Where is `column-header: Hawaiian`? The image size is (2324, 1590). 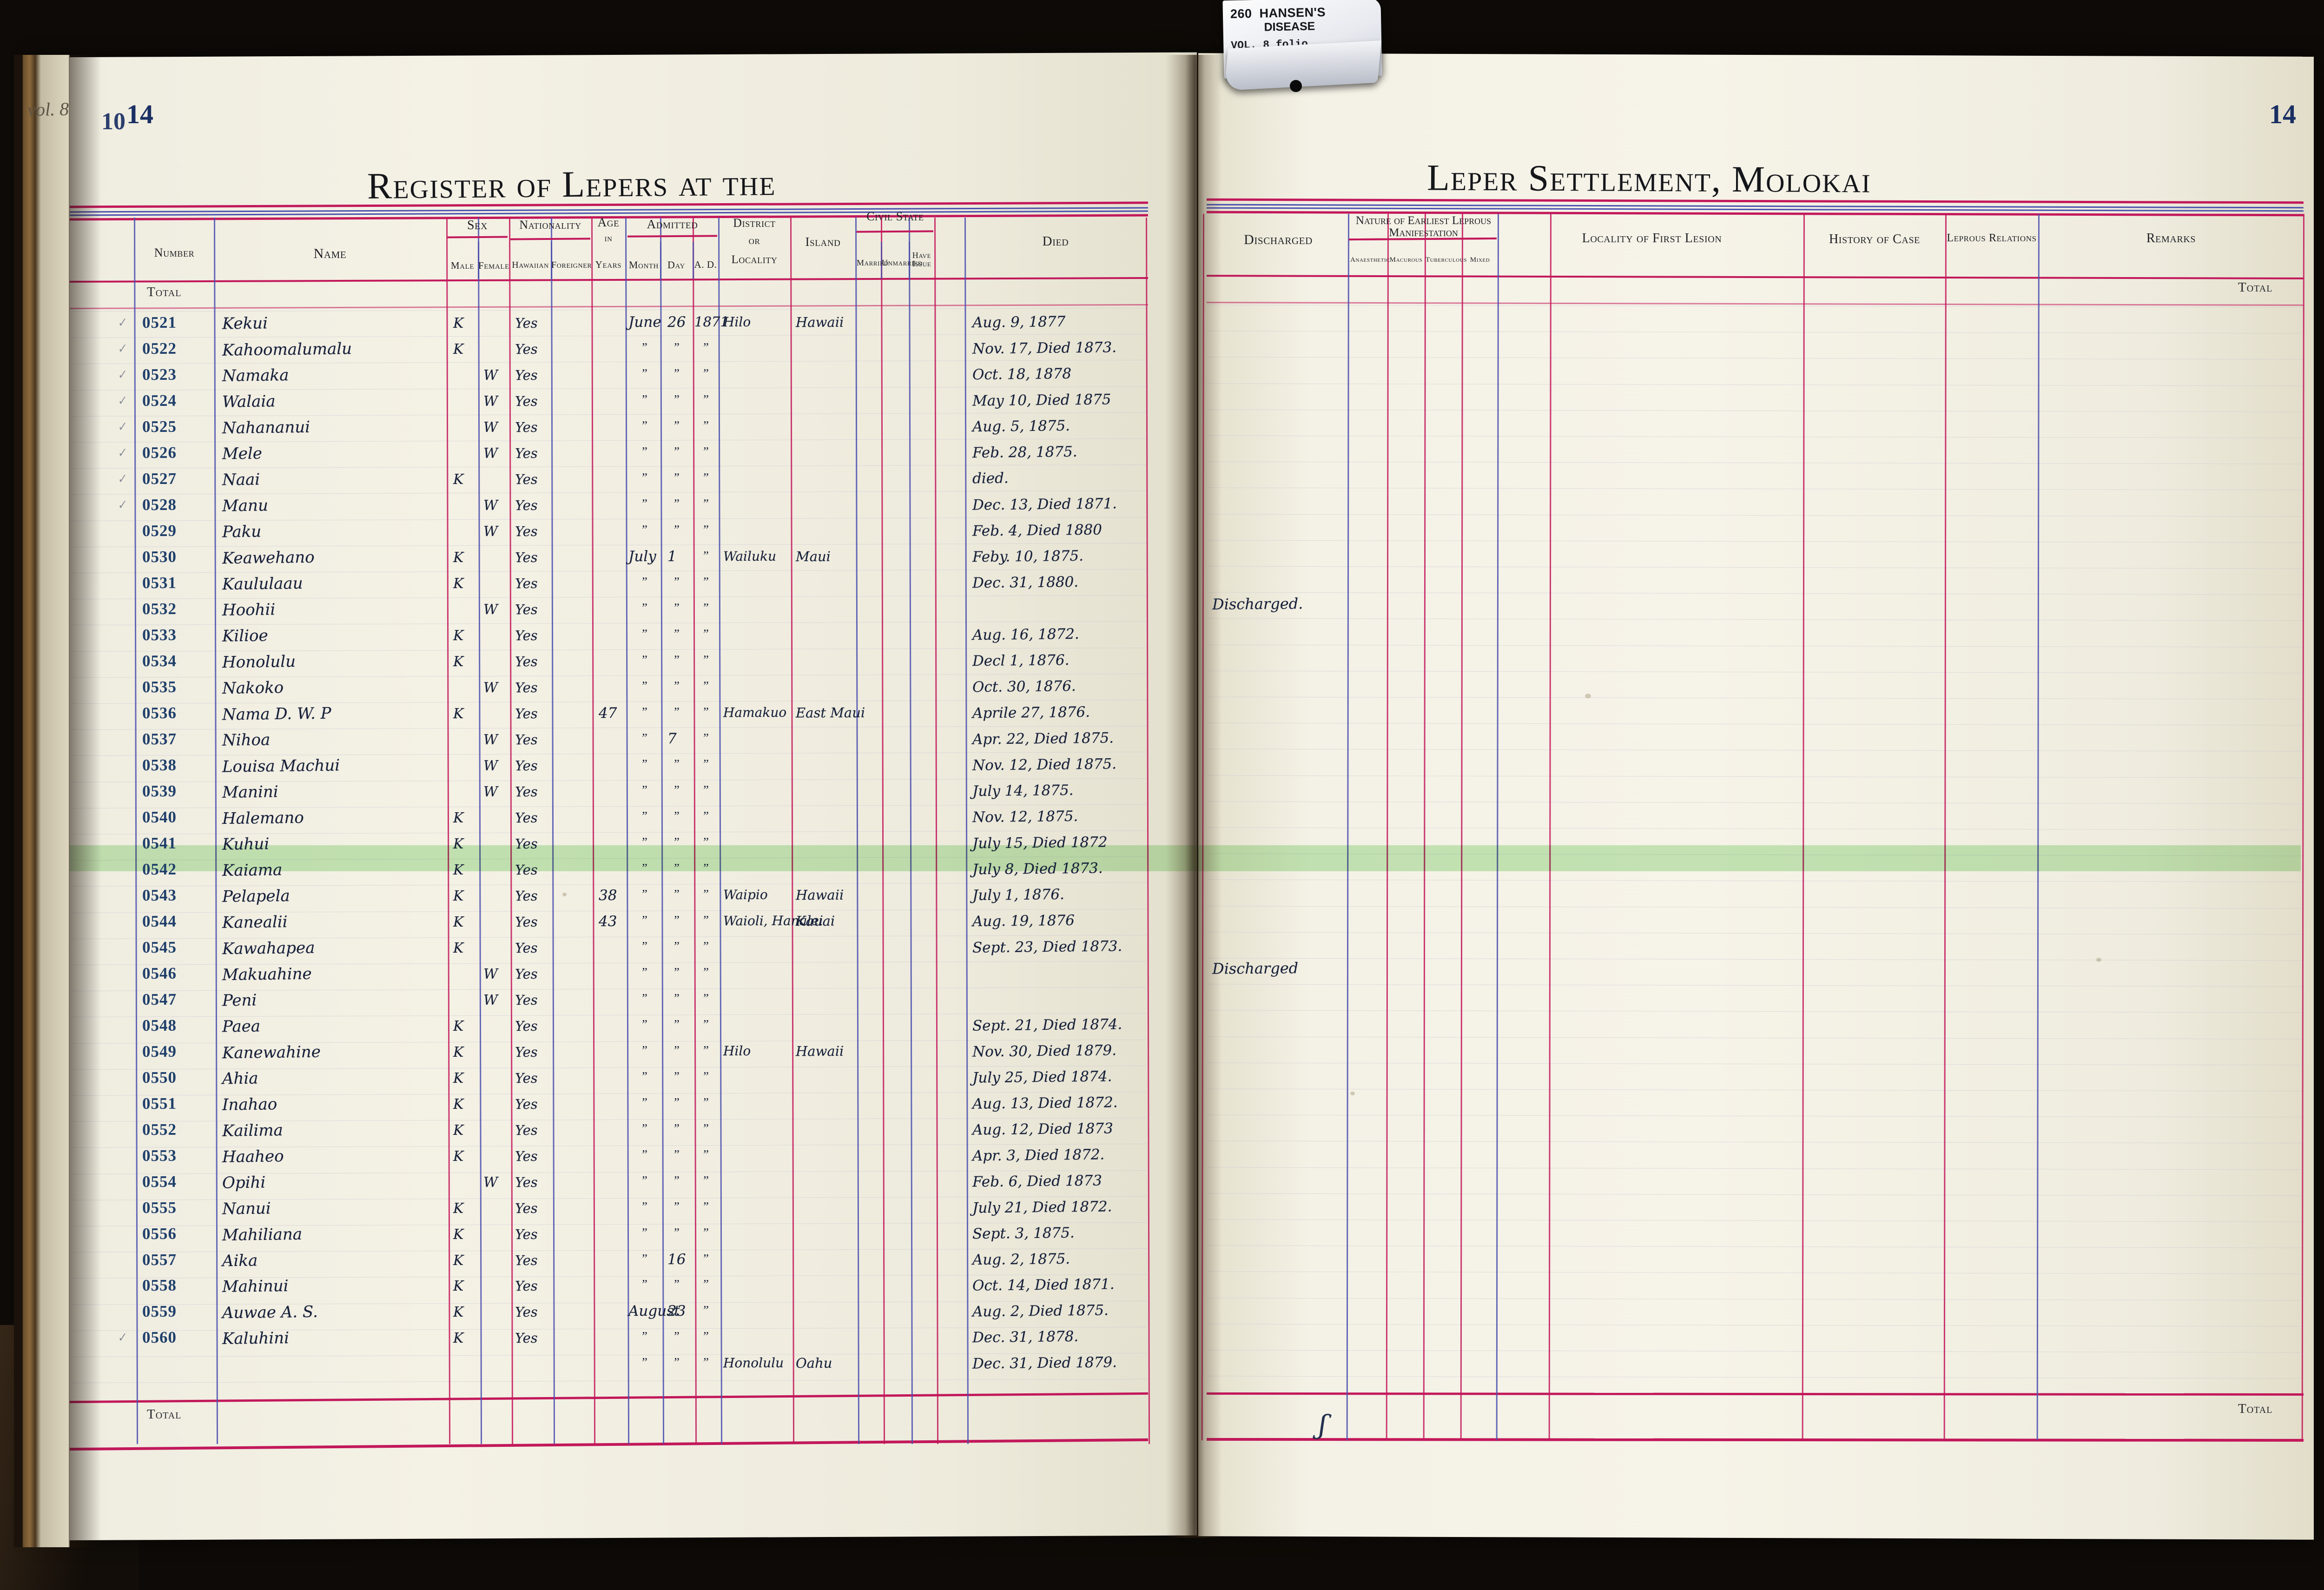 column-header: Hawaiian is located at coordinates (530, 265).